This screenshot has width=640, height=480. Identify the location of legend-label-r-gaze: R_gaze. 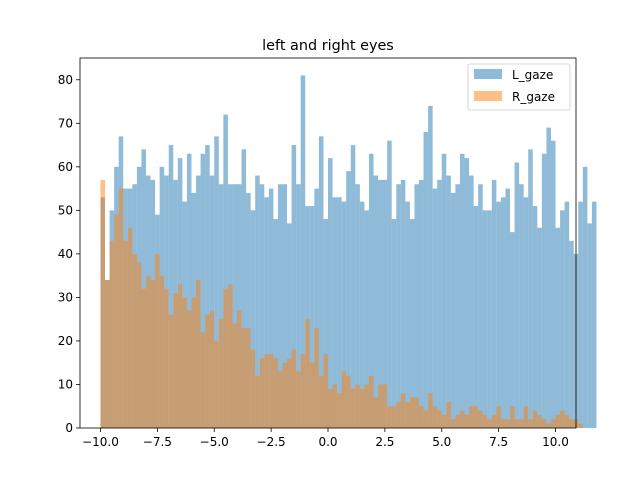
(533, 97).